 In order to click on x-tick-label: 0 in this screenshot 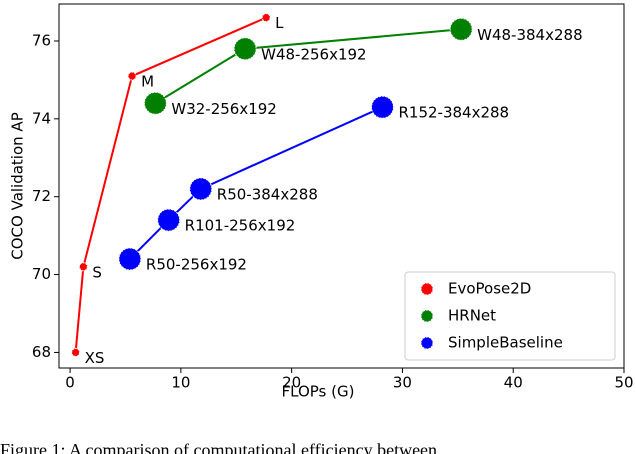, I will do `click(70, 383)`.